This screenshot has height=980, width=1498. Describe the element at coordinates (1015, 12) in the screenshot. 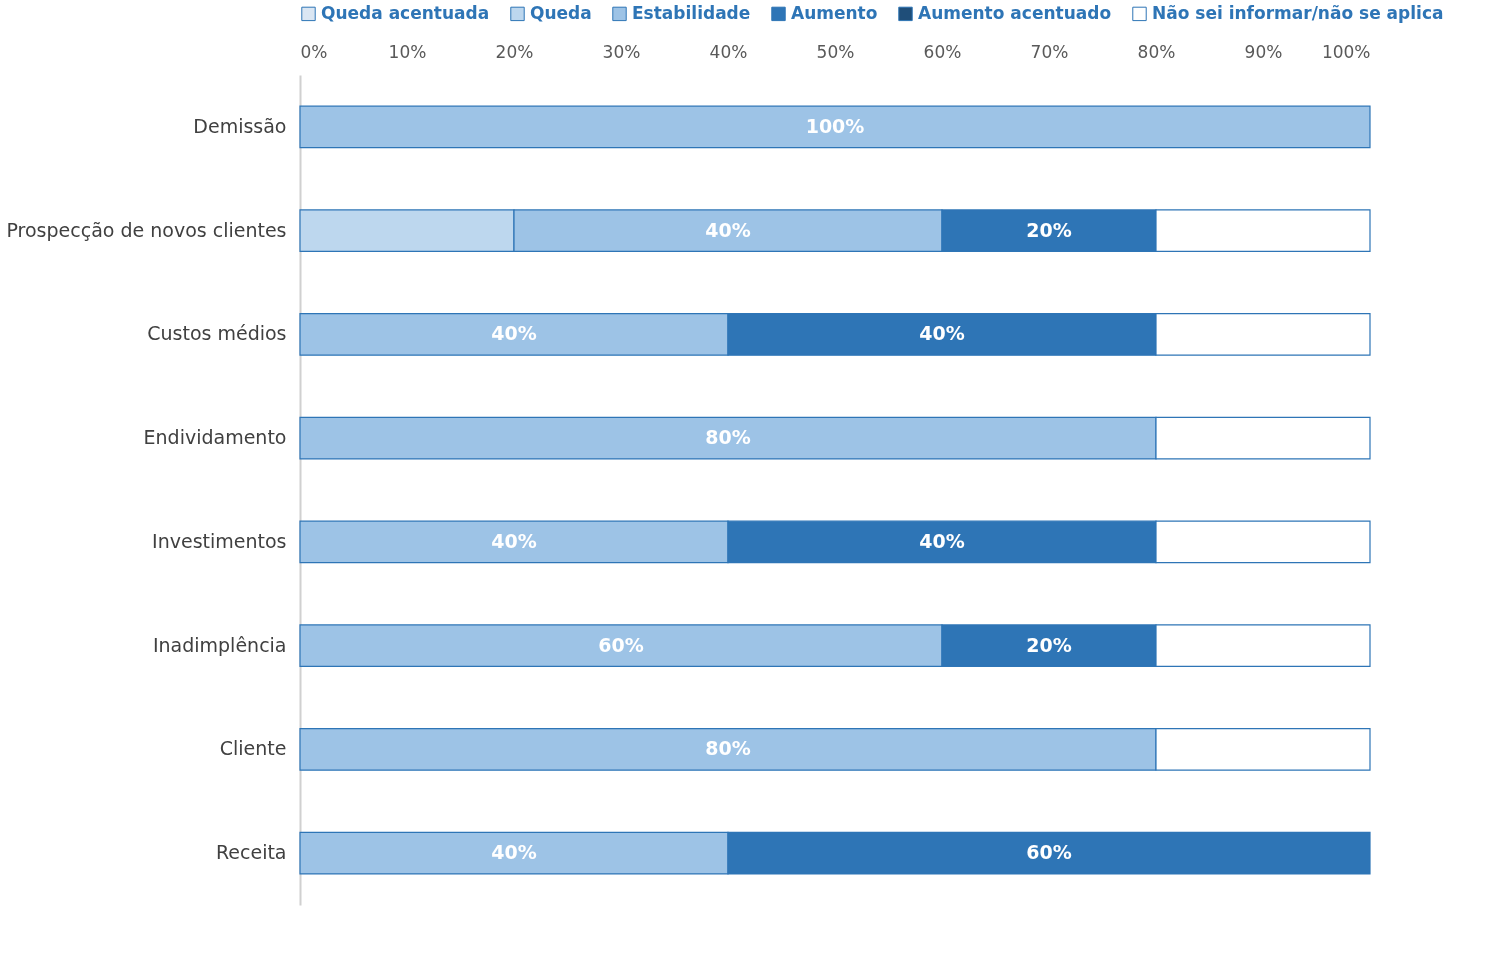

I see `legend-label: Aumento acentuado` at that location.